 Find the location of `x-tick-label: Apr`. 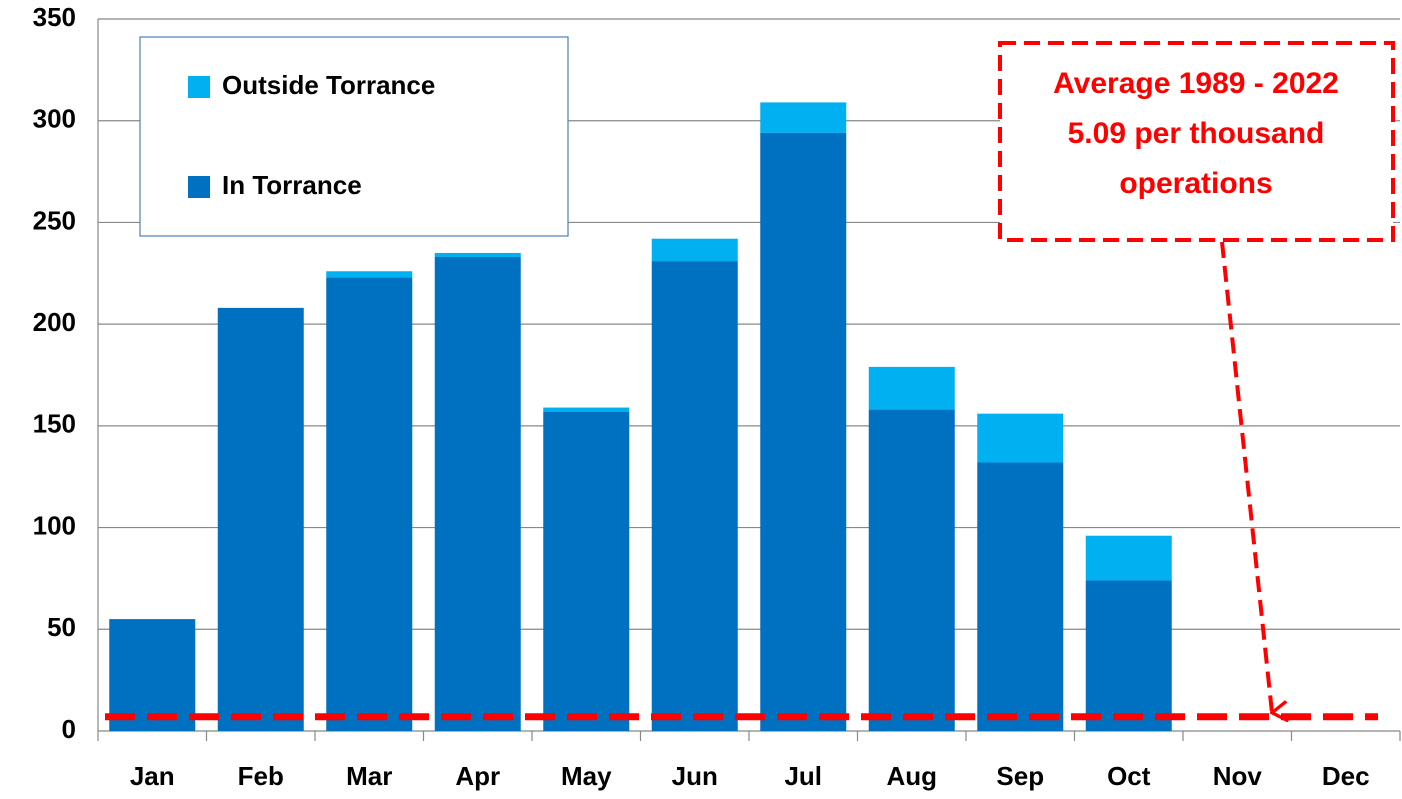

x-tick-label: Apr is located at coordinates (477, 776).